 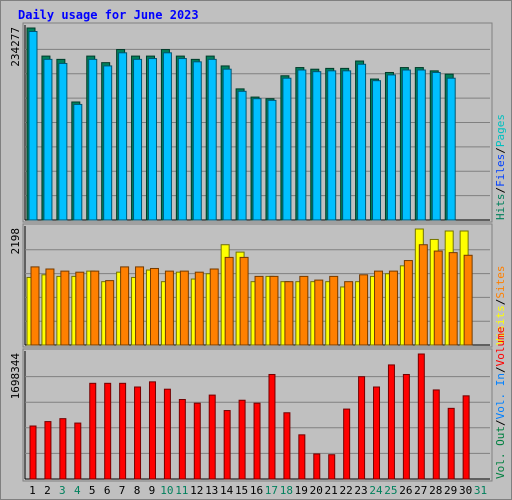 I want to click on side-label-volume: Volume, so click(x=500, y=347).